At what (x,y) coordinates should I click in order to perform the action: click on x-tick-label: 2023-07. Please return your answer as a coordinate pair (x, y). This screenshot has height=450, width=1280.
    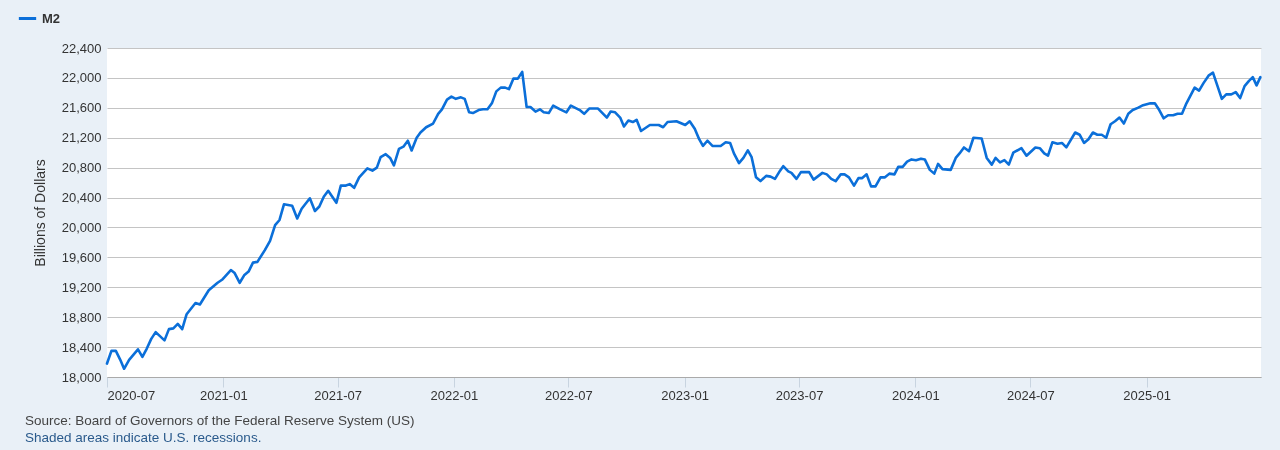
    Looking at the image, I should click on (799, 395).